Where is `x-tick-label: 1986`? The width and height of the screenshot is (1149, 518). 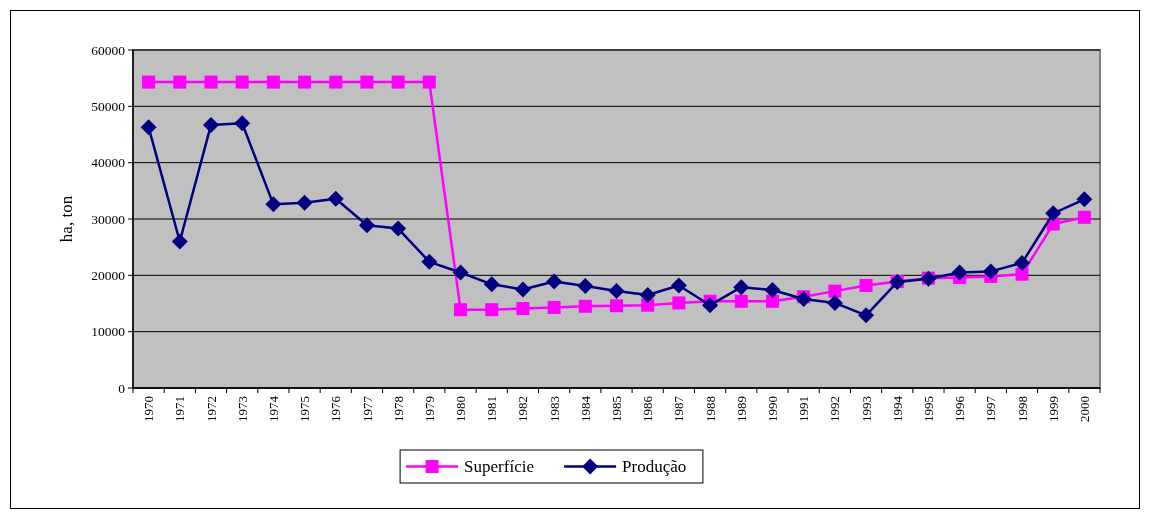
x-tick-label: 1986 is located at coordinates (648, 408).